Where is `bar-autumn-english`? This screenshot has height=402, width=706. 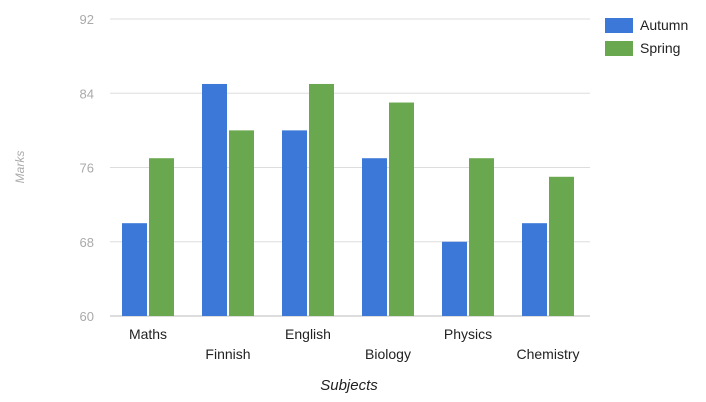 bar-autumn-english is located at coordinates (294, 223).